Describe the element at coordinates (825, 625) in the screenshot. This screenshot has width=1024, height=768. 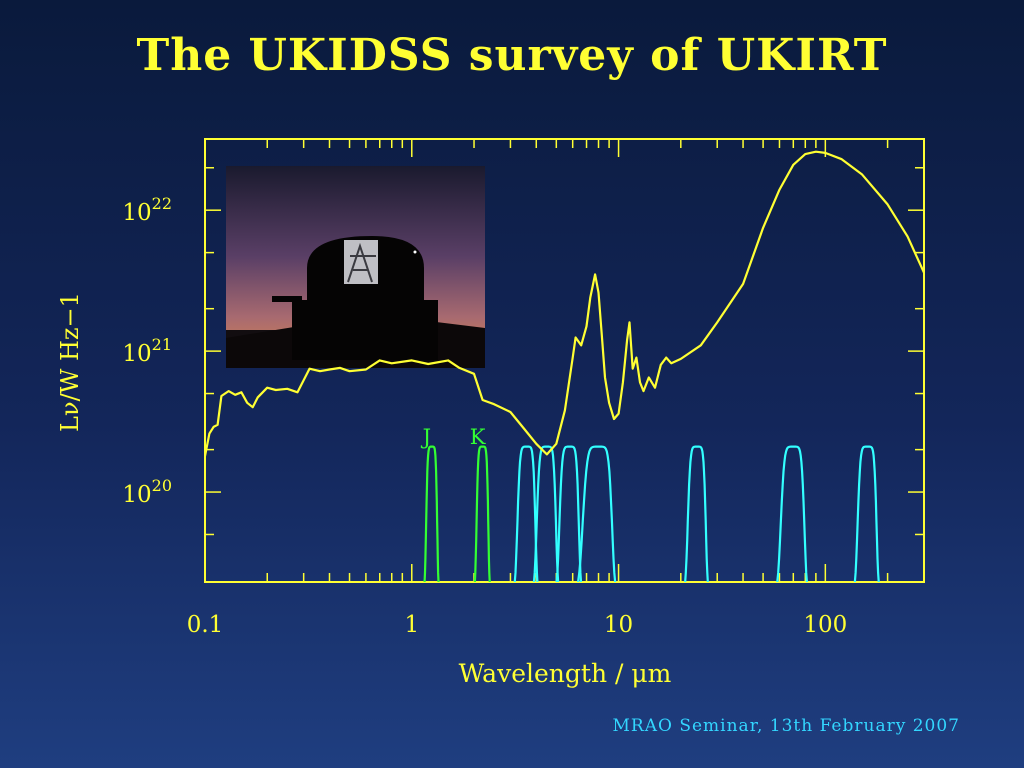
I see `x-tick-label: 100` at that location.